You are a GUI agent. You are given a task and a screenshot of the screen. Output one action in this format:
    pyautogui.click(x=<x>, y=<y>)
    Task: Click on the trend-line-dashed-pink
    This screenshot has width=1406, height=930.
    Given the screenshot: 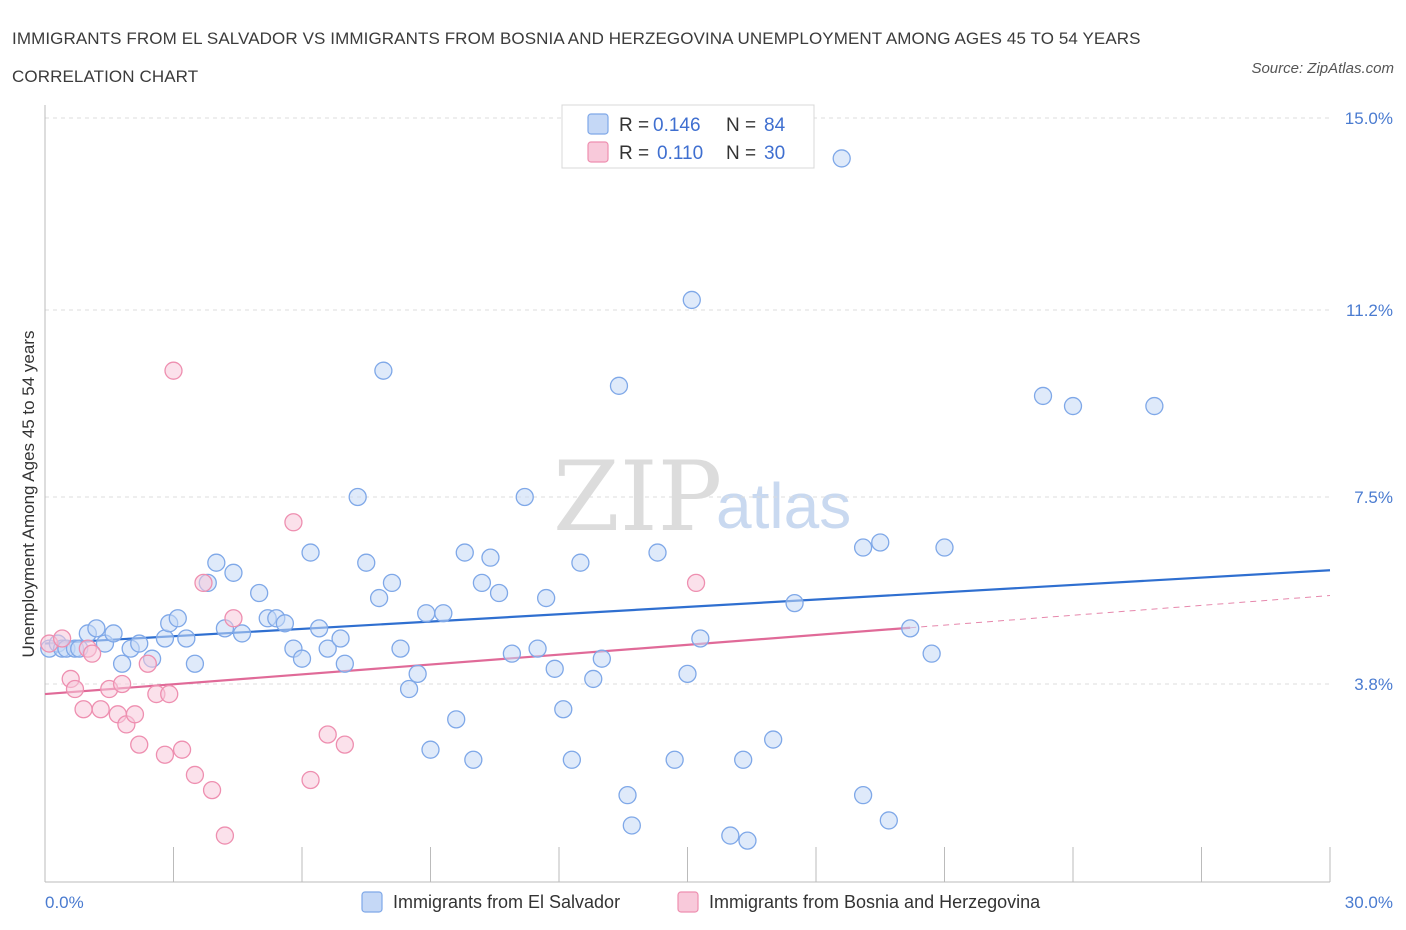 What is the action you would take?
    pyautogui.click(x=1120, y=612)
    